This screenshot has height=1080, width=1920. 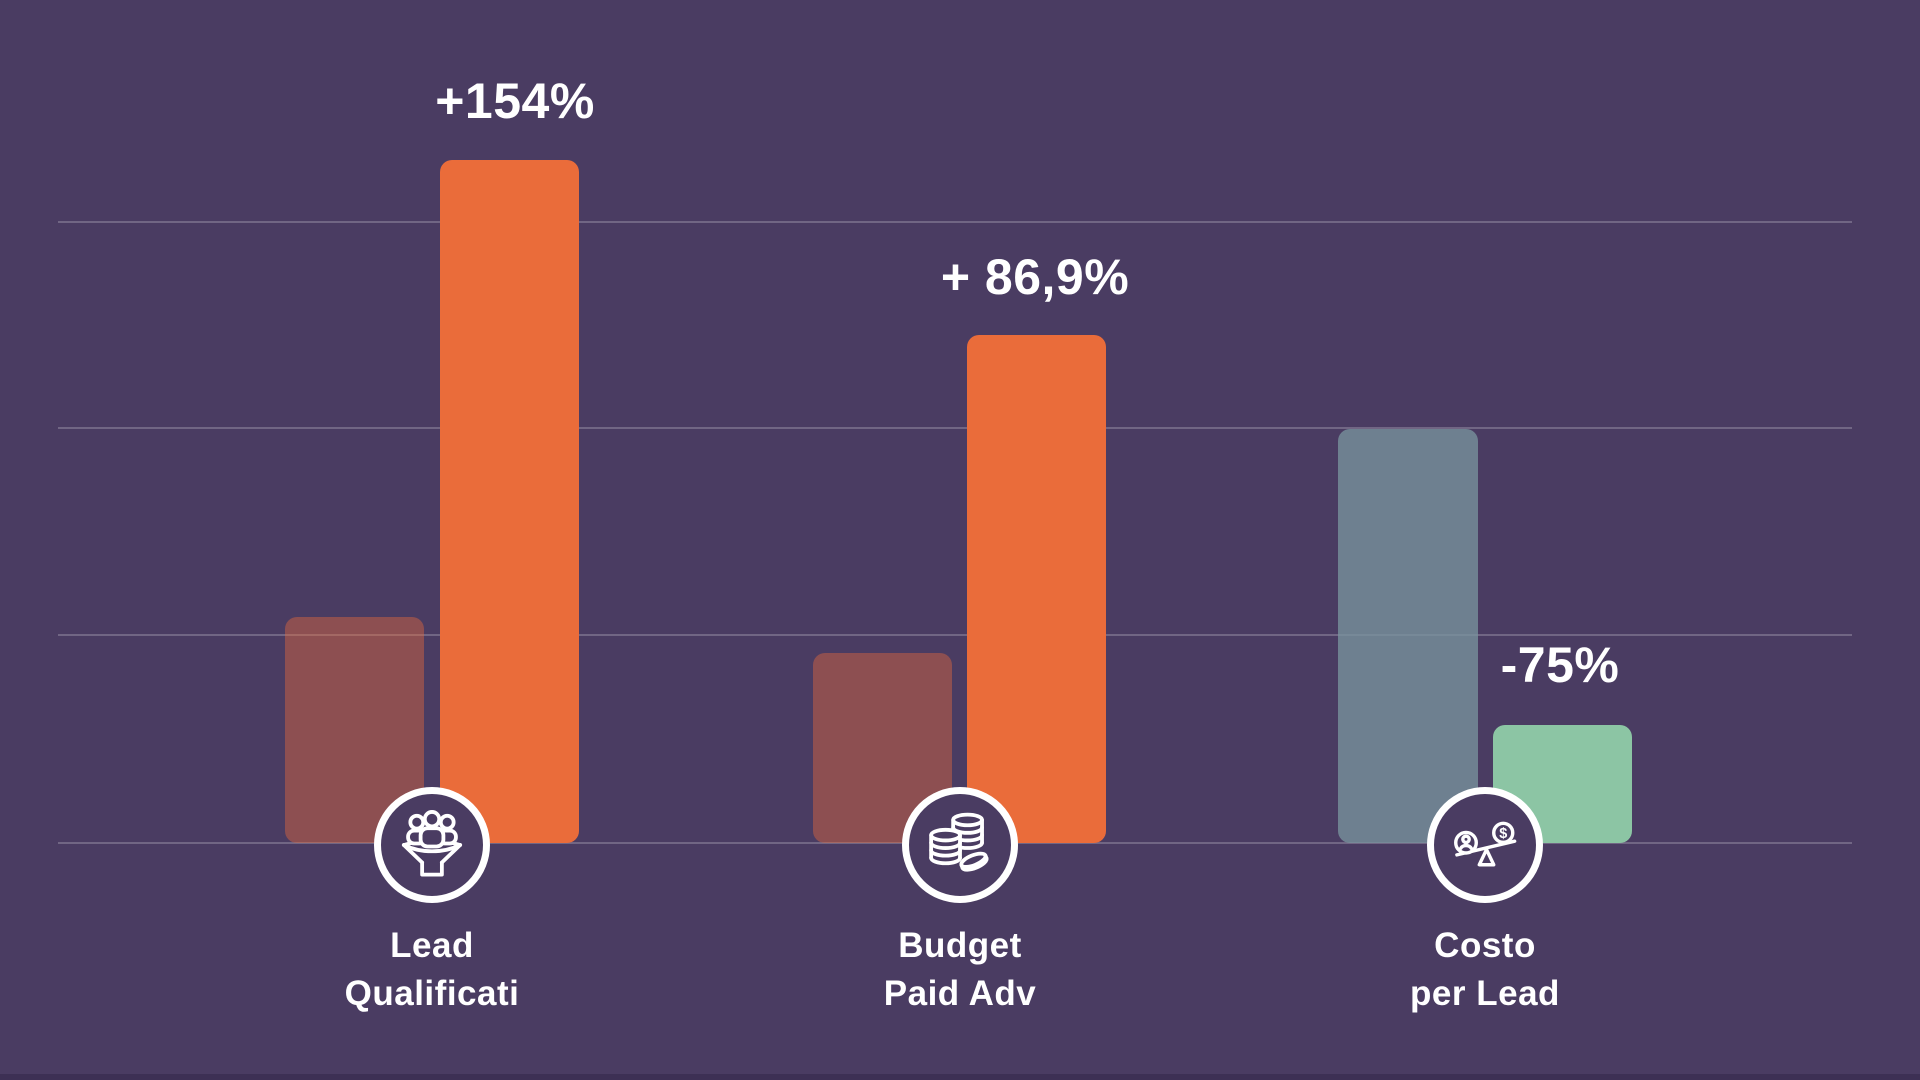 I want to click on bar-cost-before, so click(x=1408, y=636).